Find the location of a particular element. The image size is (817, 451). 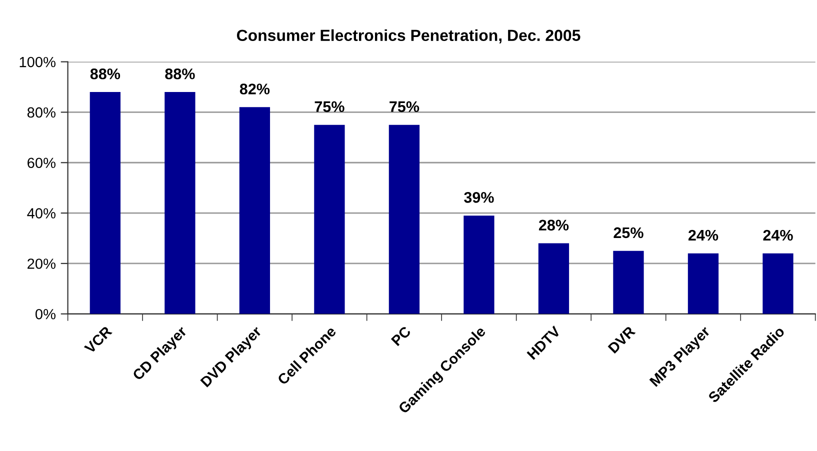

y-tick-label: 60% is located at coordinates (42, 163).